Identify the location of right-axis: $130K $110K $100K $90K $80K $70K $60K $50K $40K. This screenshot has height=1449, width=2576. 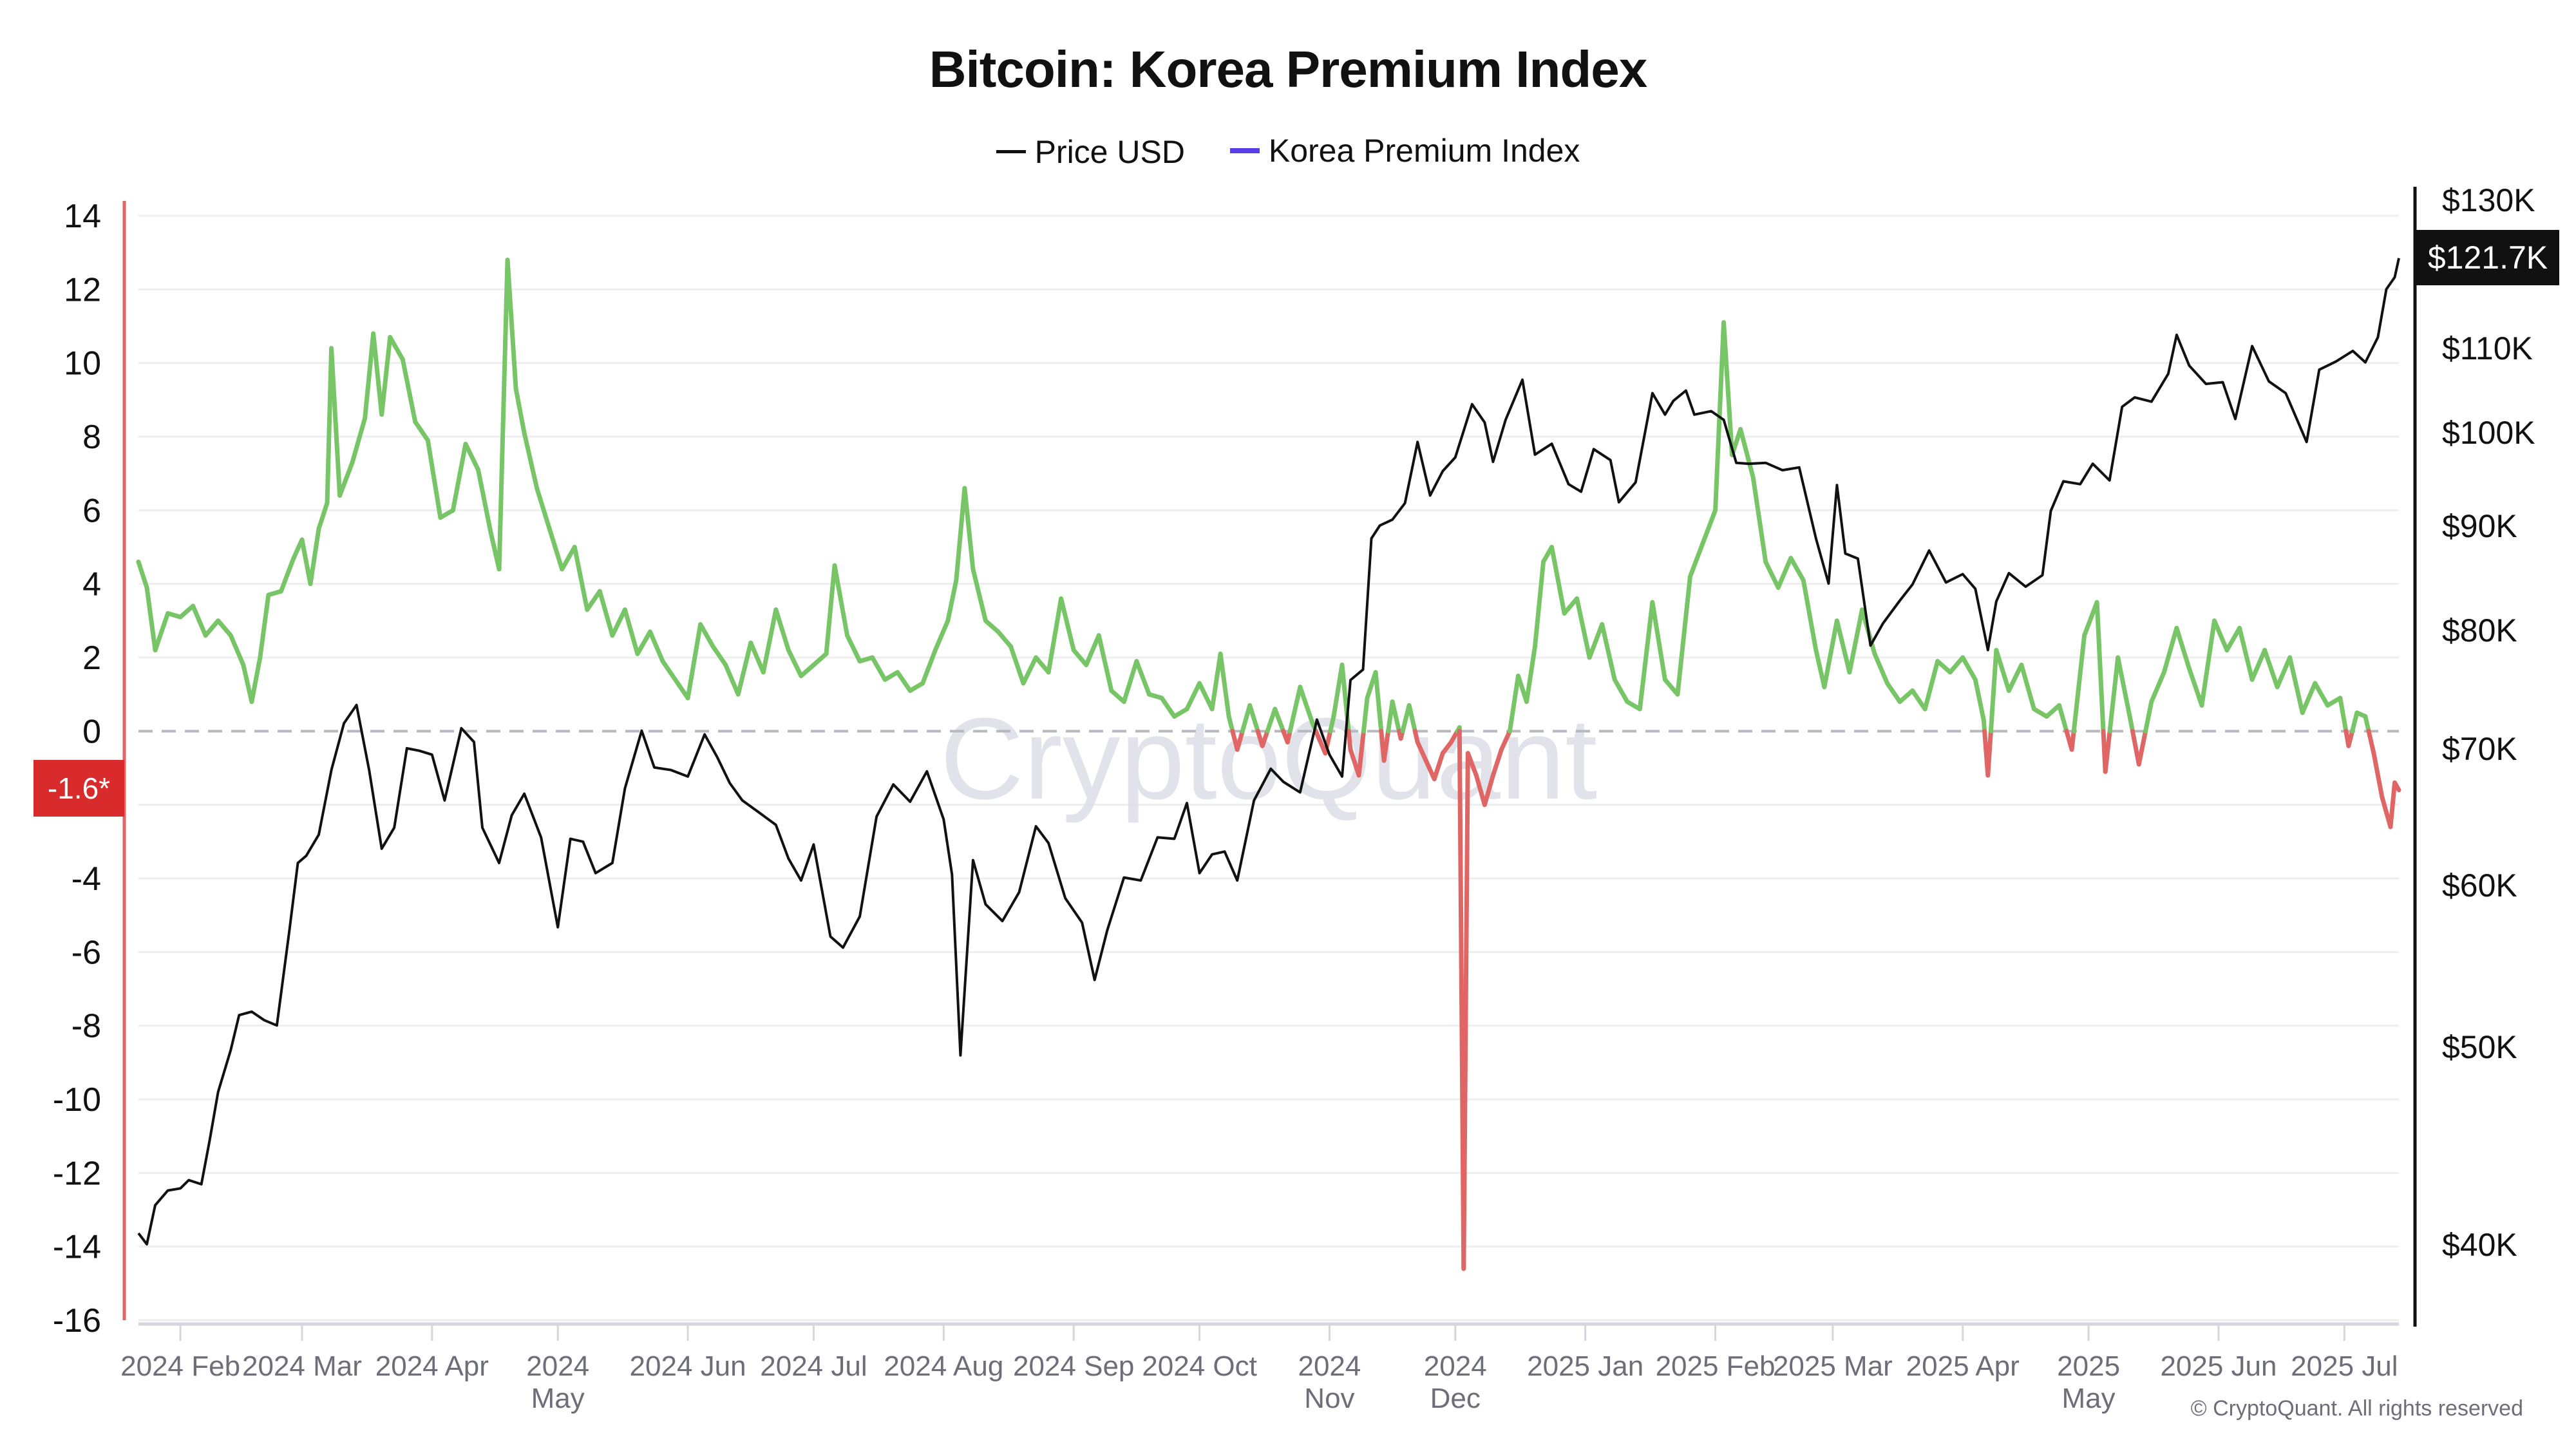
(2474, 754).